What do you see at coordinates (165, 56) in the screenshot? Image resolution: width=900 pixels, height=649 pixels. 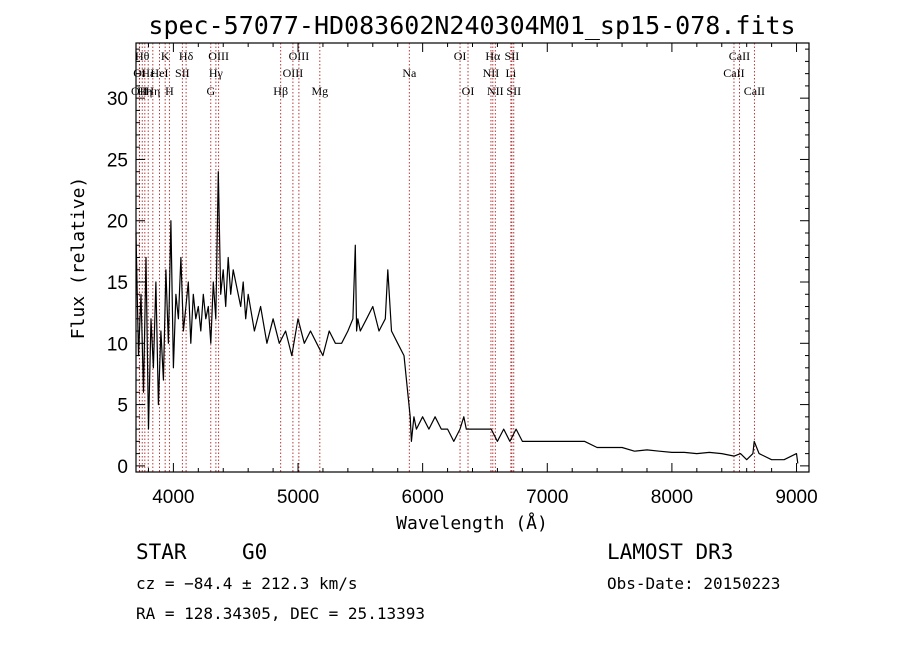 I see `marker-label-7: K` at bounding box center [165, 56].